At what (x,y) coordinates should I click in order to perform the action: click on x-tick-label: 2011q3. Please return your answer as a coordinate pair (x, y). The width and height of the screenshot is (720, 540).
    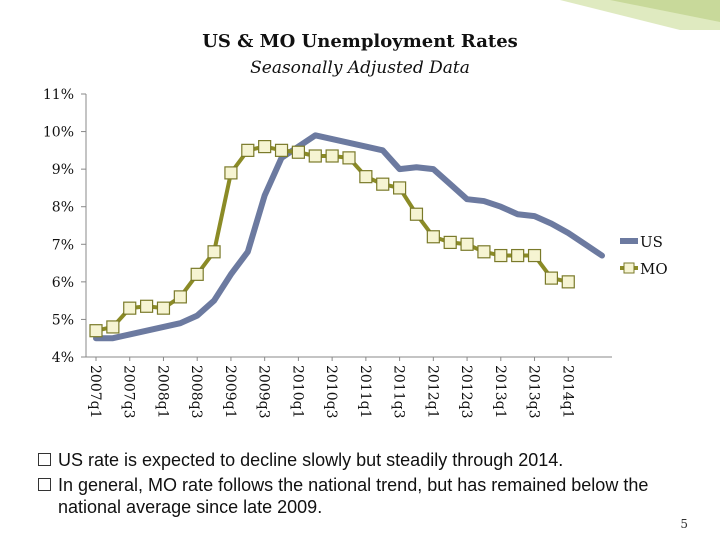
    Looking at the image, I should click on (399, 392).